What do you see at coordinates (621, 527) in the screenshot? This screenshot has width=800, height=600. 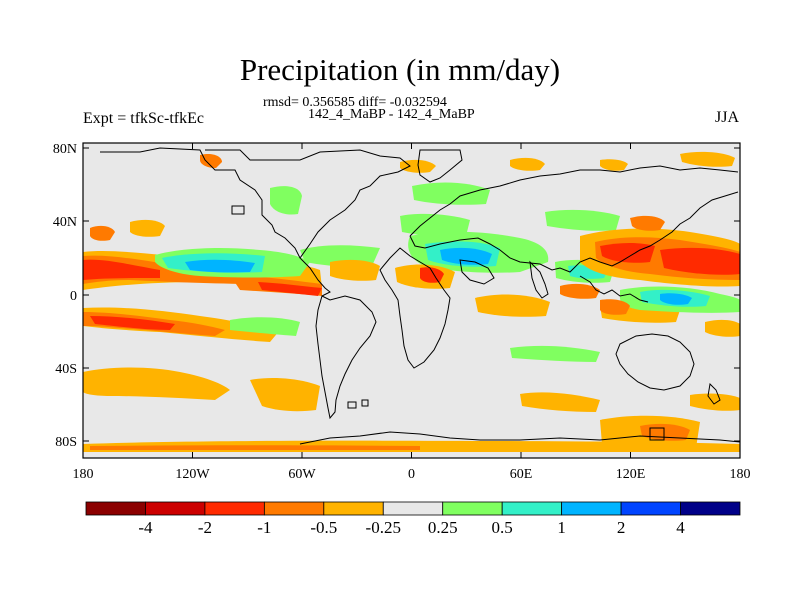 I see `colorbar-label: 2` at bounding box center [621, 527].